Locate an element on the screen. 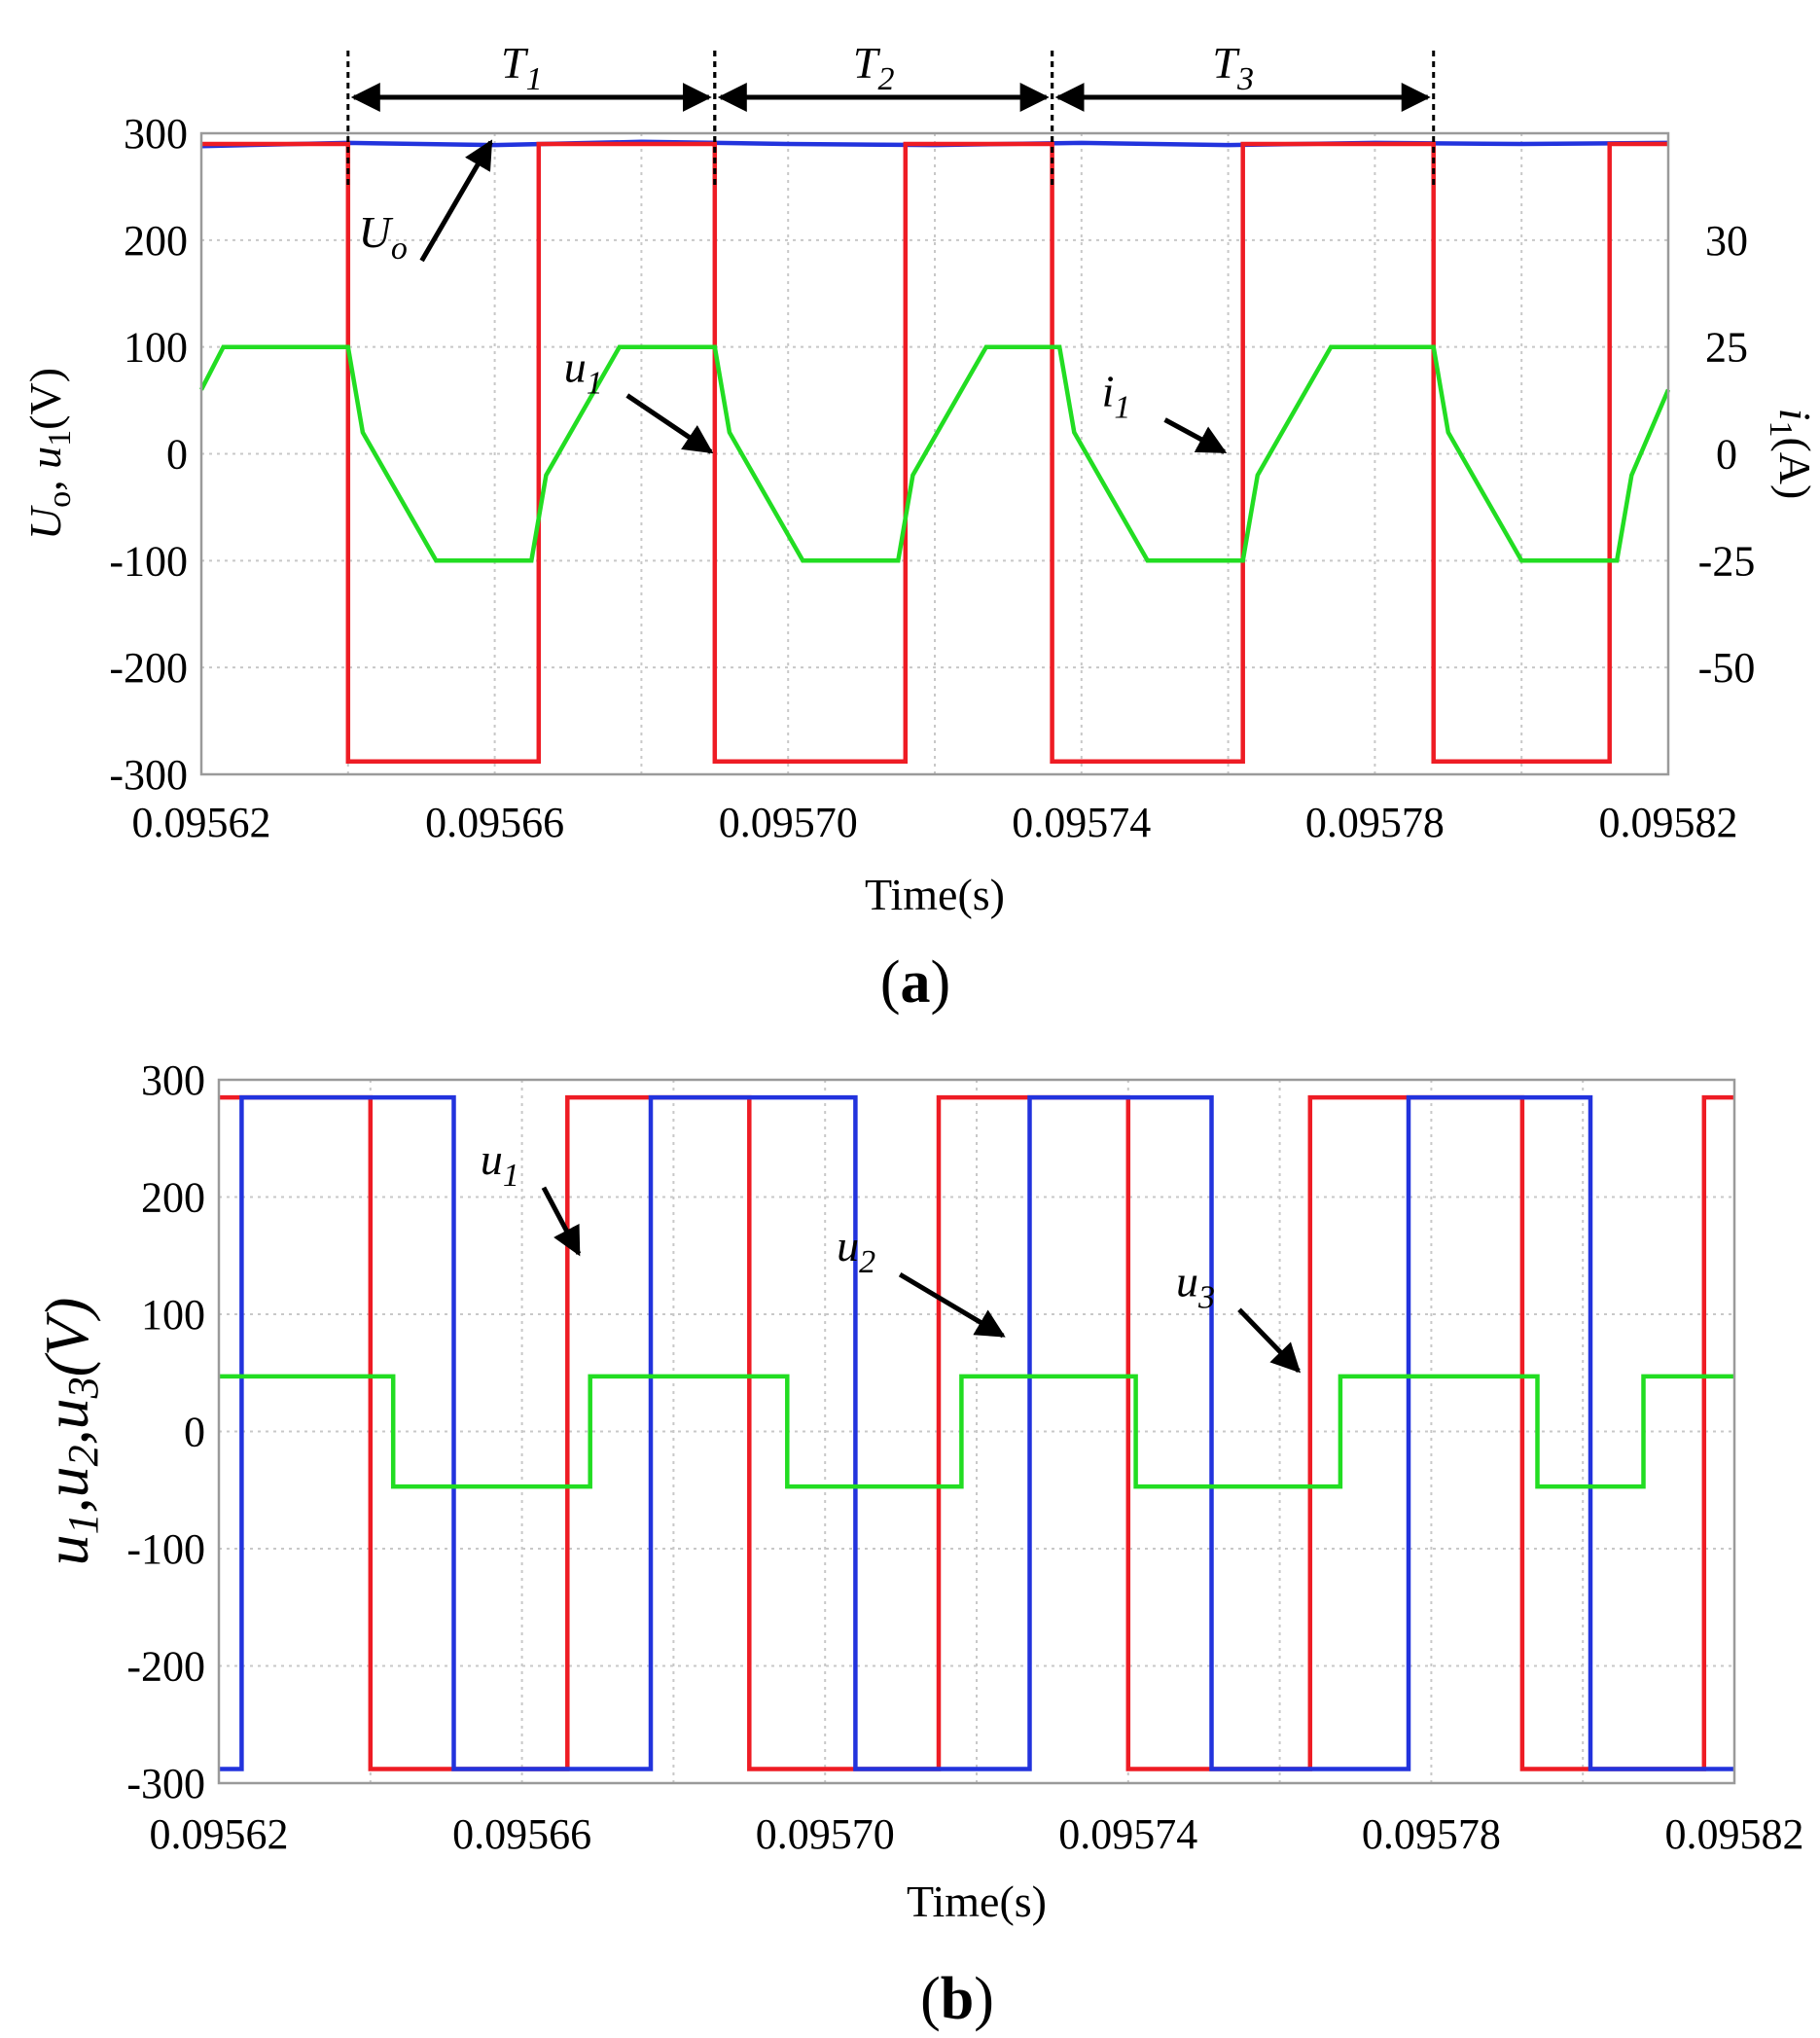  annotation-label-Uo: Uo is located at coordinates (383, 237).